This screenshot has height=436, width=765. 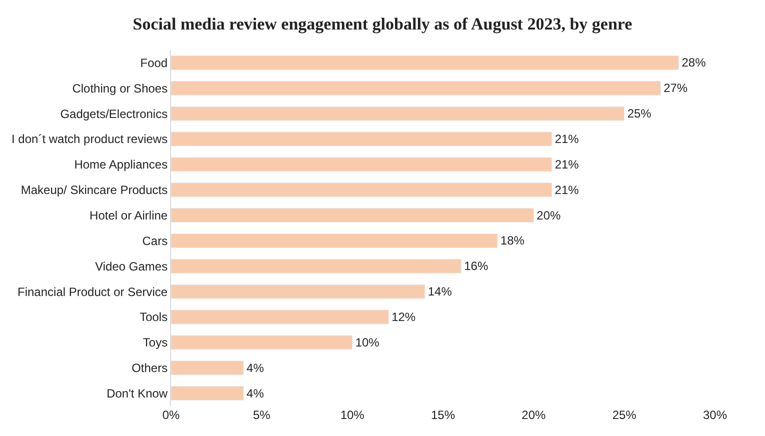 What do you see at coordinates (94, 190) in the screenshot?
I see `y-tick-label: Makeup/ Skincare Products` at bounding box center [94, 190].